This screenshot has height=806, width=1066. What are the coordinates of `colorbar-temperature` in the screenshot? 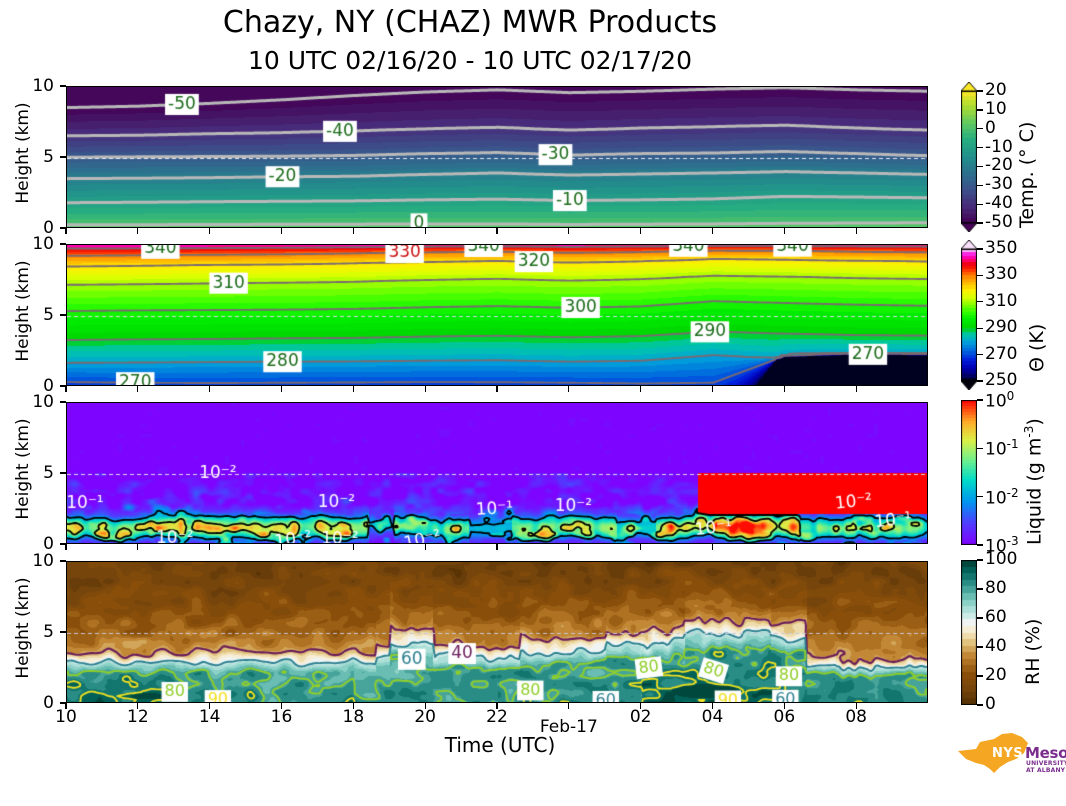 It's located at (969, 157).